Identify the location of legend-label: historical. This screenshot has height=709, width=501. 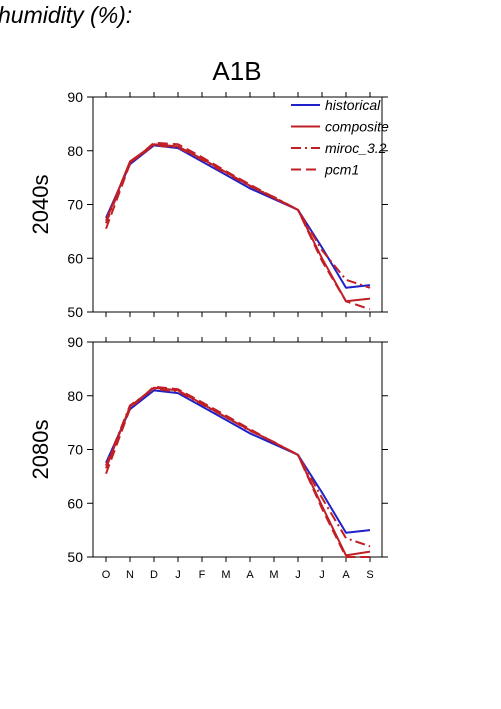
(353, 105).